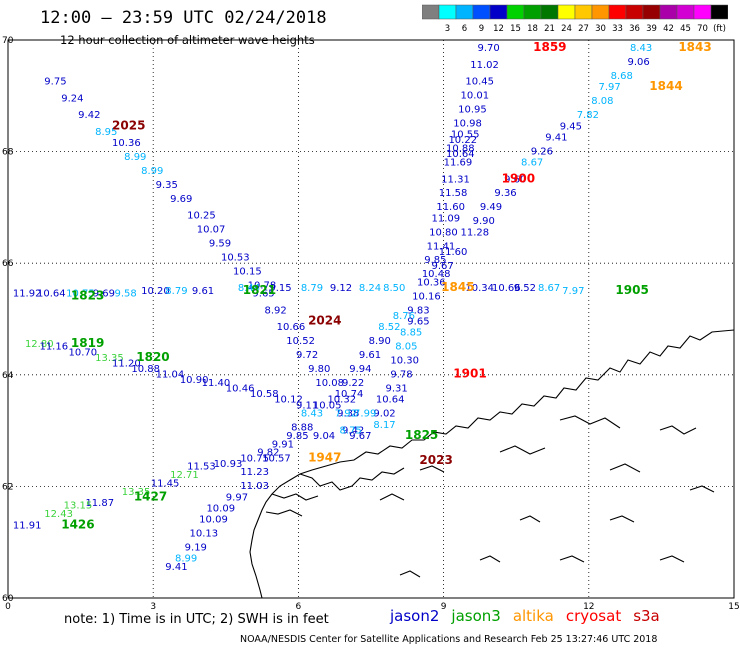 The height and width of the screenshot is (650, 740). What do you see at coordinates (341, 288) in the screenshot?
I see `wave-height-value: 9.12` at bounding box center [341, 288].